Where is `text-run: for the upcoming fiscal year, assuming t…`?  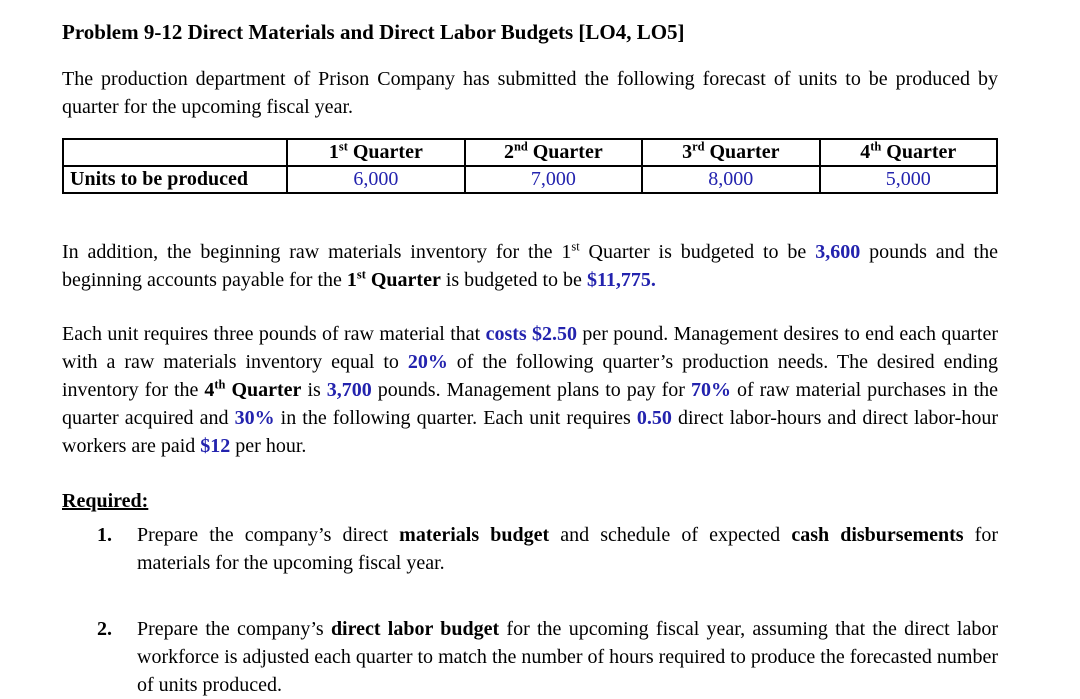 text-run: for the upcoming fiscal year, assuming t… is located at coordinates (567, 657).